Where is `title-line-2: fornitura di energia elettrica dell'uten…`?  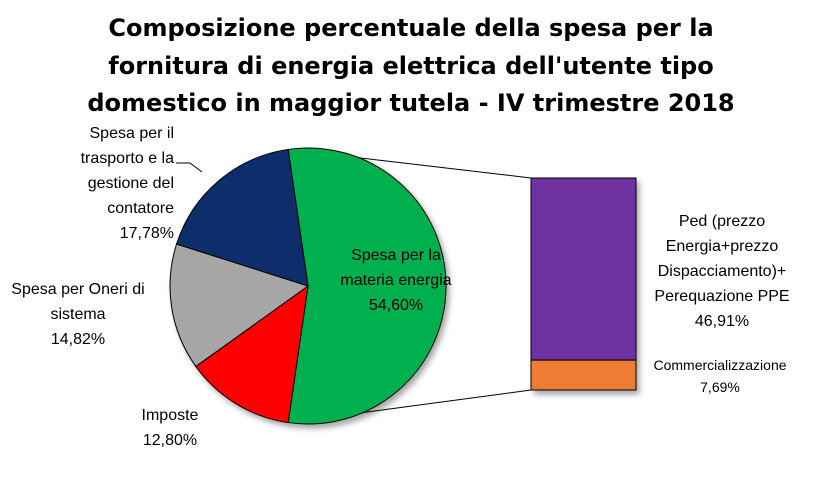
title-line-2: fornitura di energia elettrica dell'uten… is located at coordinates (410, 66).